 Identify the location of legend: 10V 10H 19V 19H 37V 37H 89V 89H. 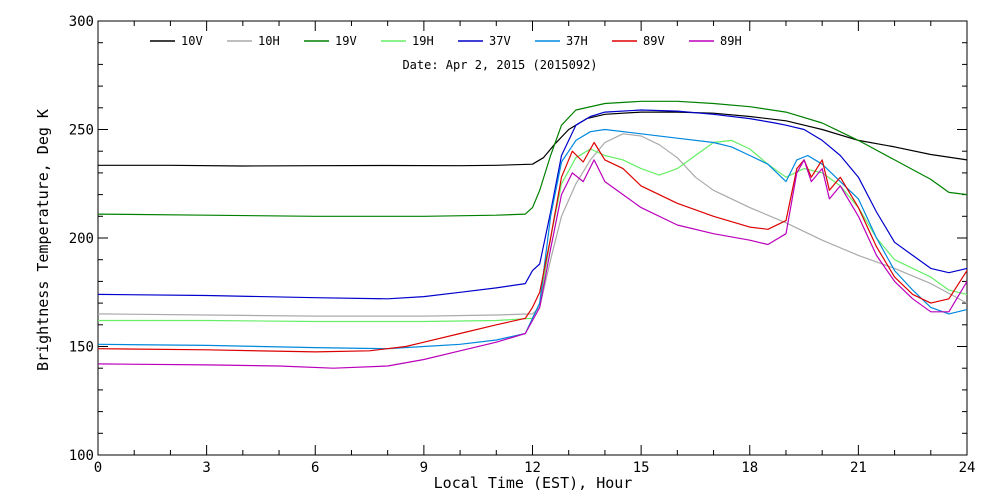
(446, 41).